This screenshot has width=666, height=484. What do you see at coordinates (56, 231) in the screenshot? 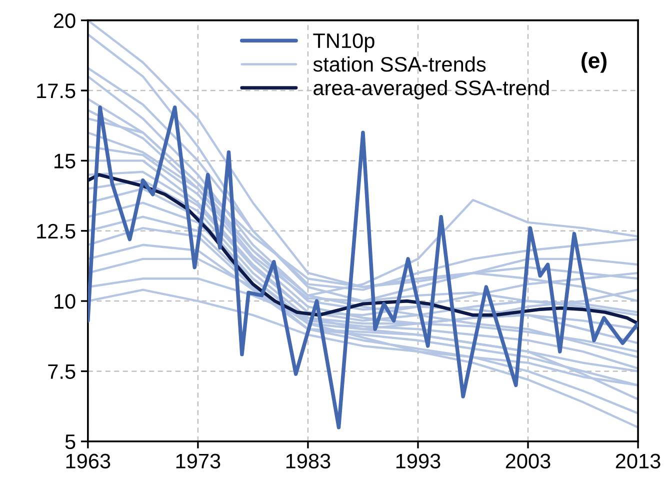
I see `y-tick-label: 12.5` at bounding box center [56, 231].